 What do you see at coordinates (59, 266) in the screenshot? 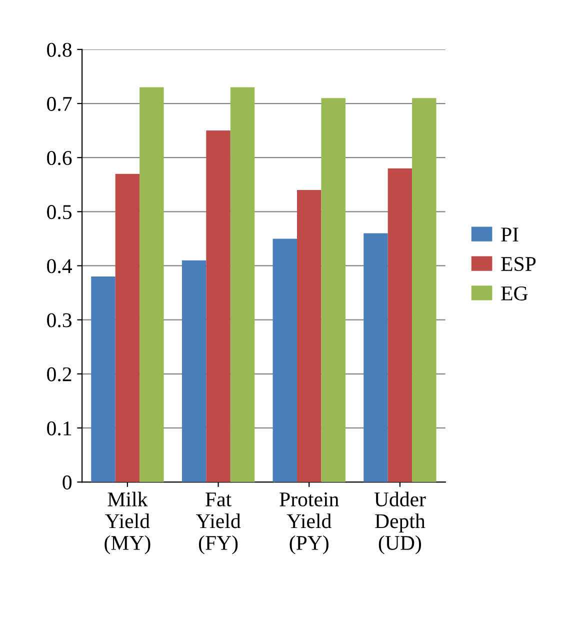
I see `y-tick-label: 0.4` at bounding box center [59, 266].